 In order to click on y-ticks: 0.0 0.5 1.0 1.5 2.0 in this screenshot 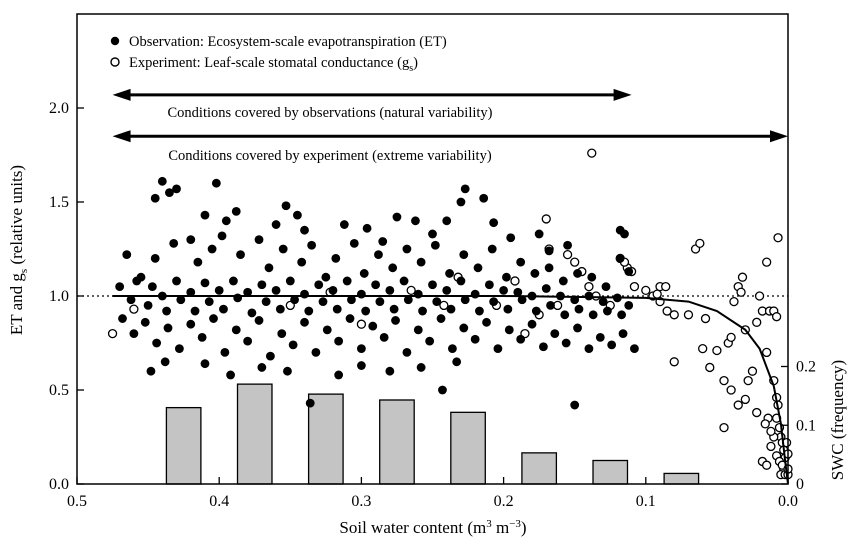, I will do `click(66, 296)`.